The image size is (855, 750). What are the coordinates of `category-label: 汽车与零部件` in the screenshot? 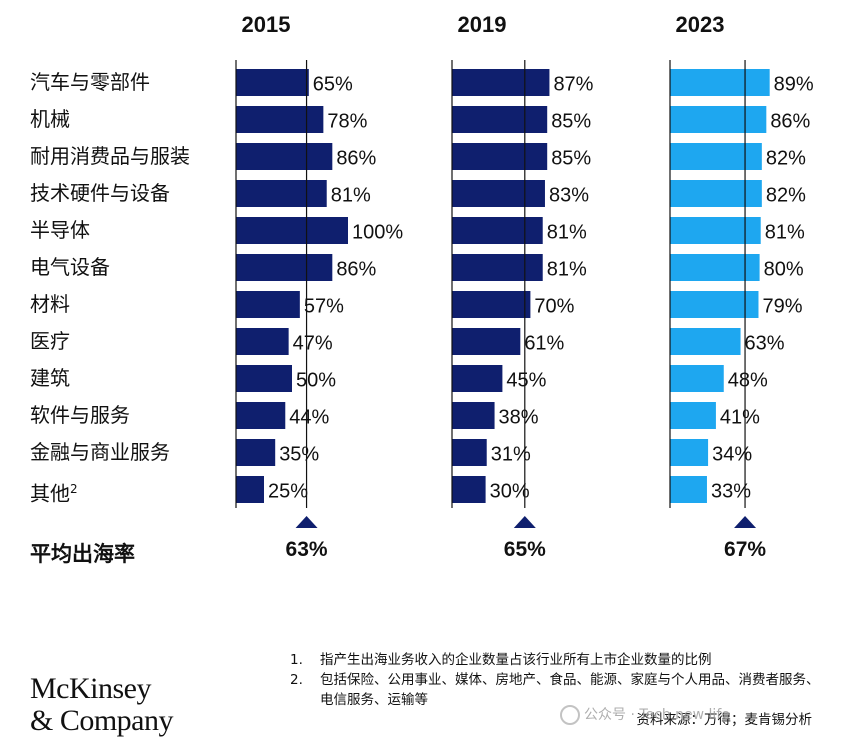 It's located at (90, 82).